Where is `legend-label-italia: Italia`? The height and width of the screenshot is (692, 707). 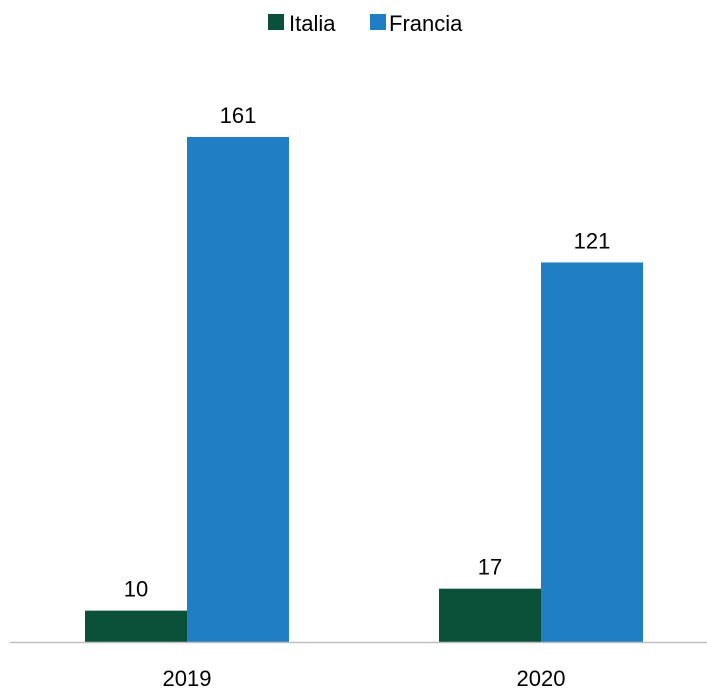
legend-label-italia: Italia is located at coordinates (312, 23).